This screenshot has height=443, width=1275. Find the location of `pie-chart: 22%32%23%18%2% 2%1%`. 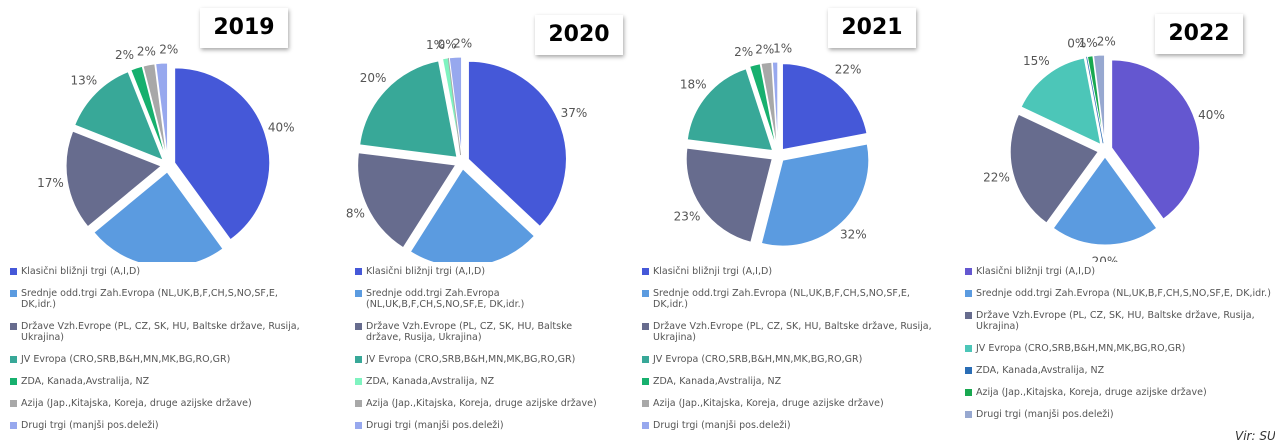

pie-chart: 22%32%23%18%2% 2%1% is located at coordinates (772, 144).